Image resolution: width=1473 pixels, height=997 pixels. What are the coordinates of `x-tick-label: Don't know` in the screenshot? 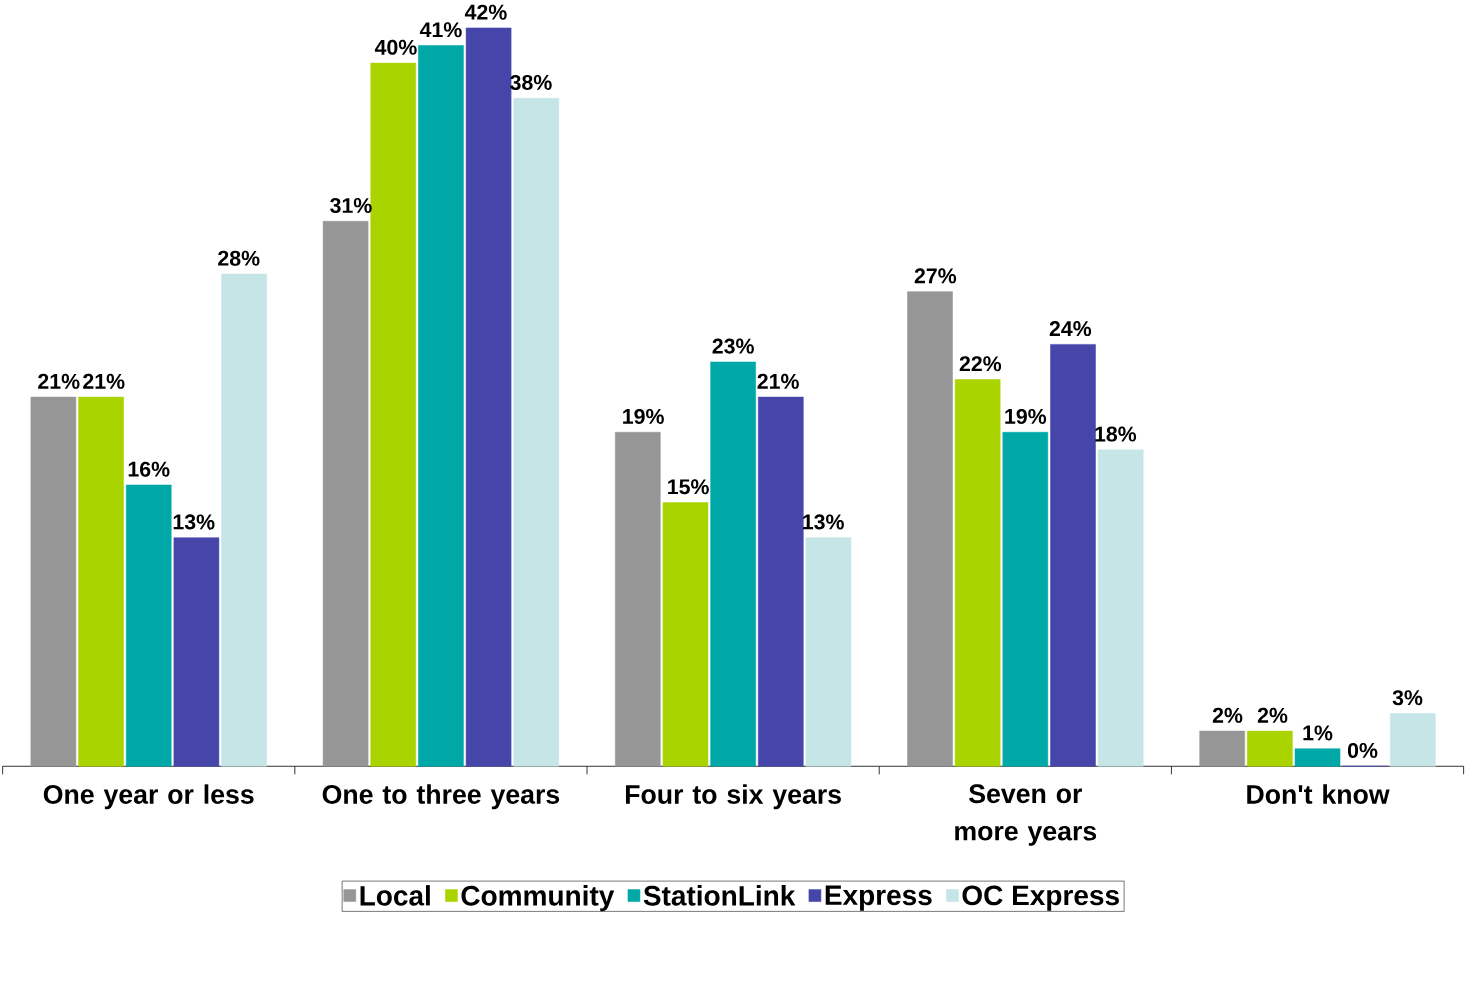 It's located at (1318, 794).